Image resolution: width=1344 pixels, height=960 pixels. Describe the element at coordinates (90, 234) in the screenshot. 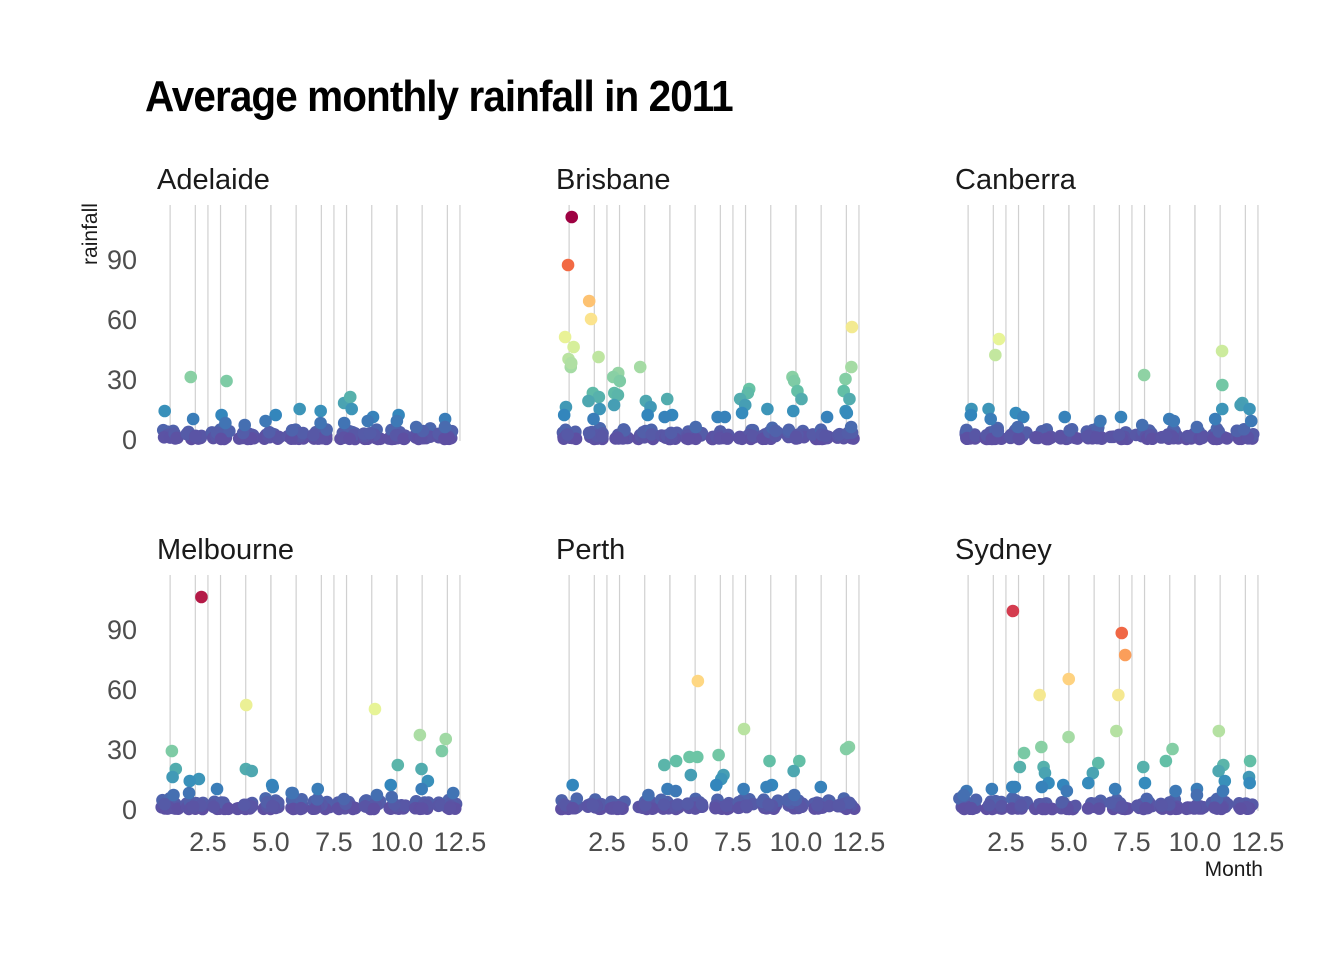

I see `y-axis-title: rainfall` at that location.